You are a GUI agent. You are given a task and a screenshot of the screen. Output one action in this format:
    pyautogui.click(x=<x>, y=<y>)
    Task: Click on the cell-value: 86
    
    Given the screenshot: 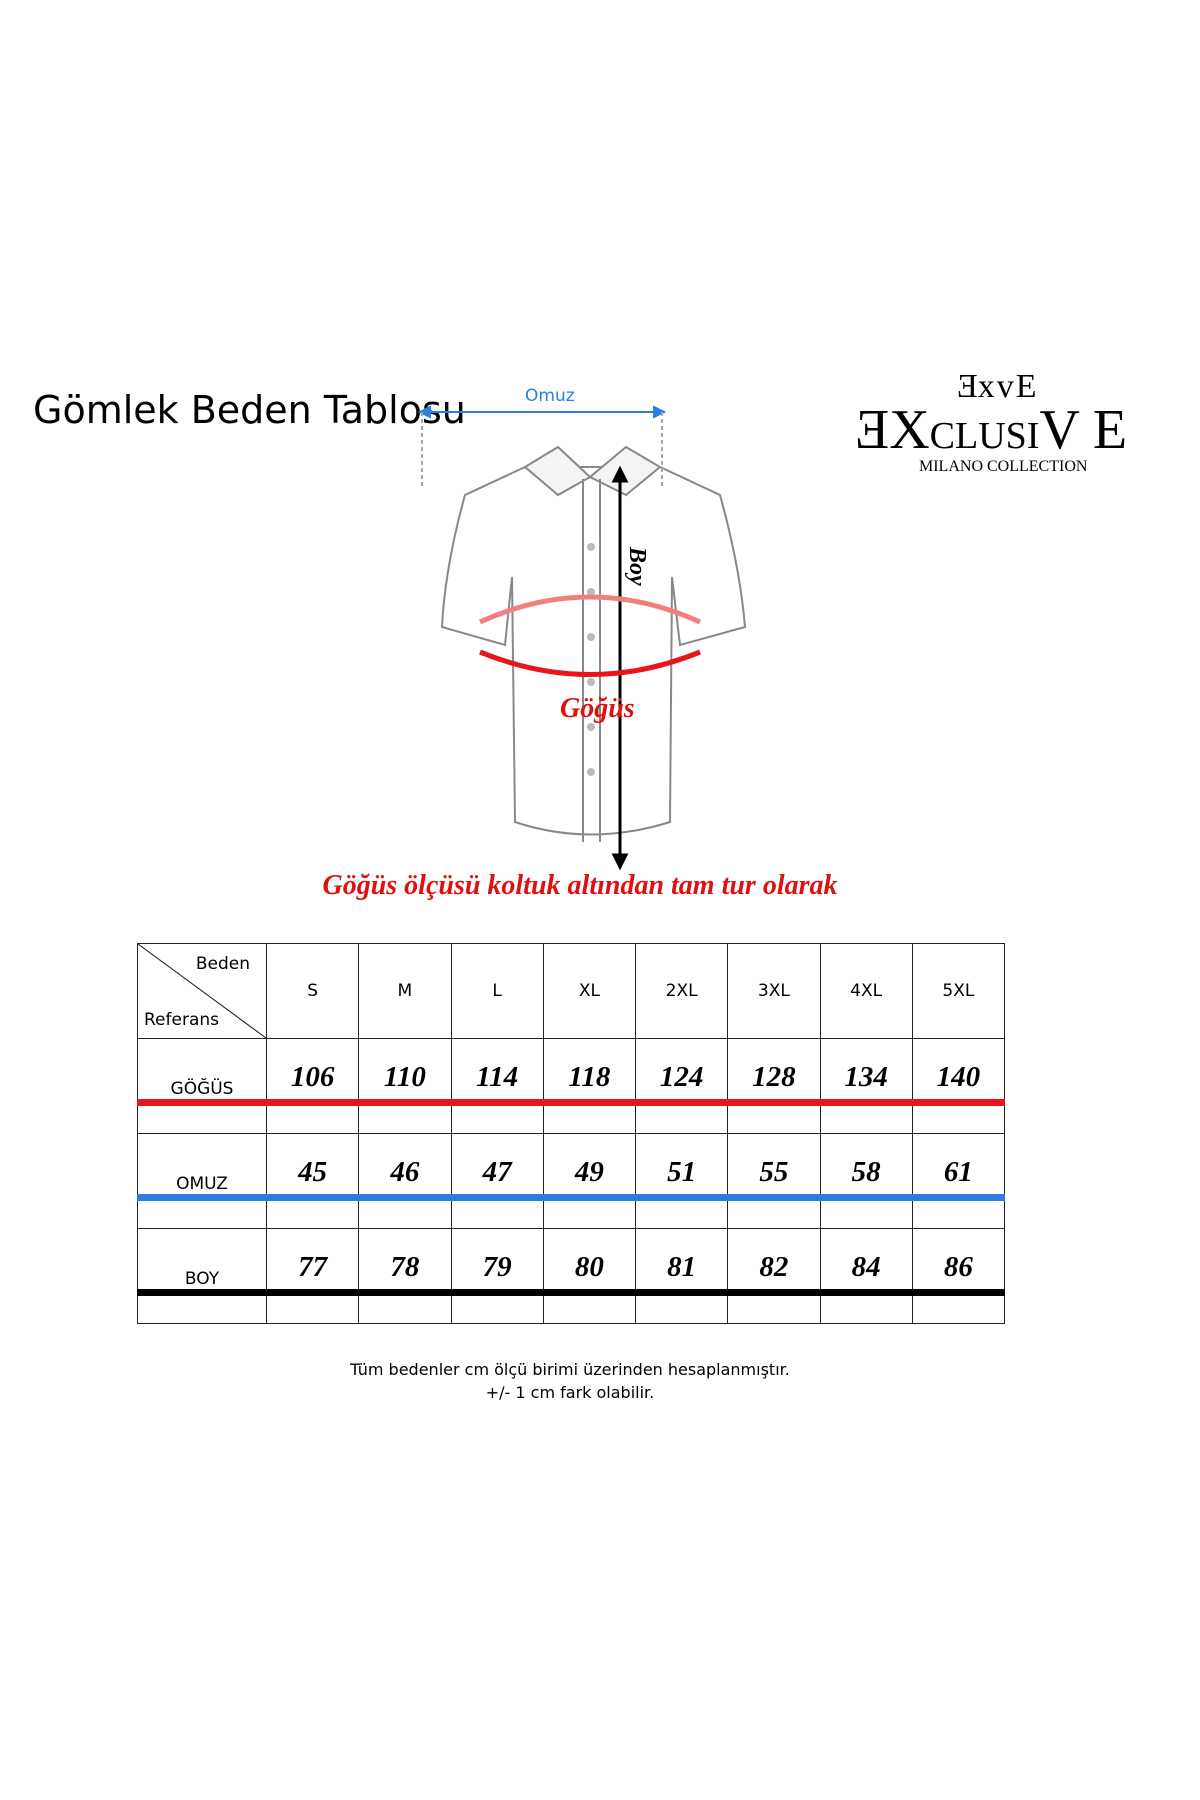 What is the action you would take?
    pyautogui.click(x=958, y=1267)
    